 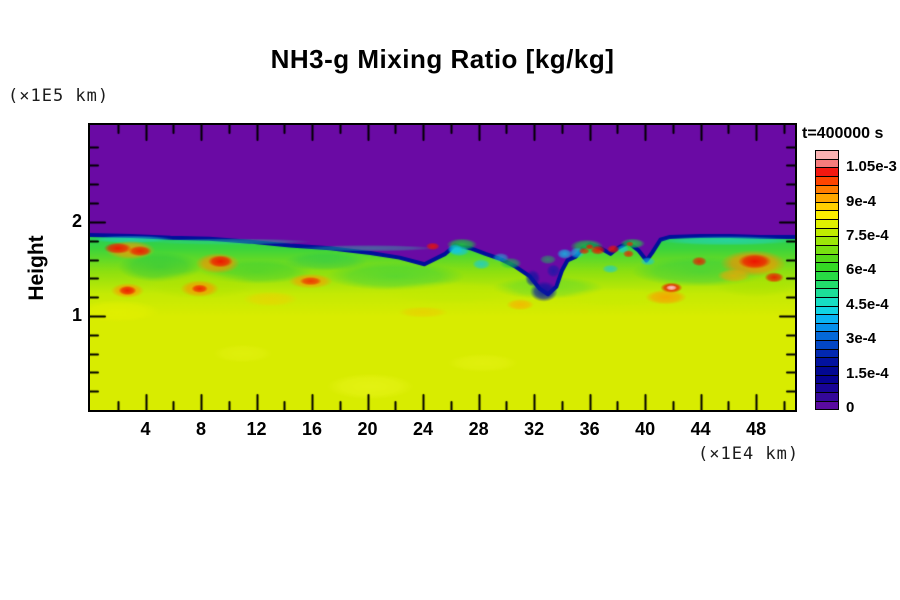 What do you see at coordinates (478, 429) in the screenshot?
I see `x-tick-label: 28` at bounding box center [478, 429].